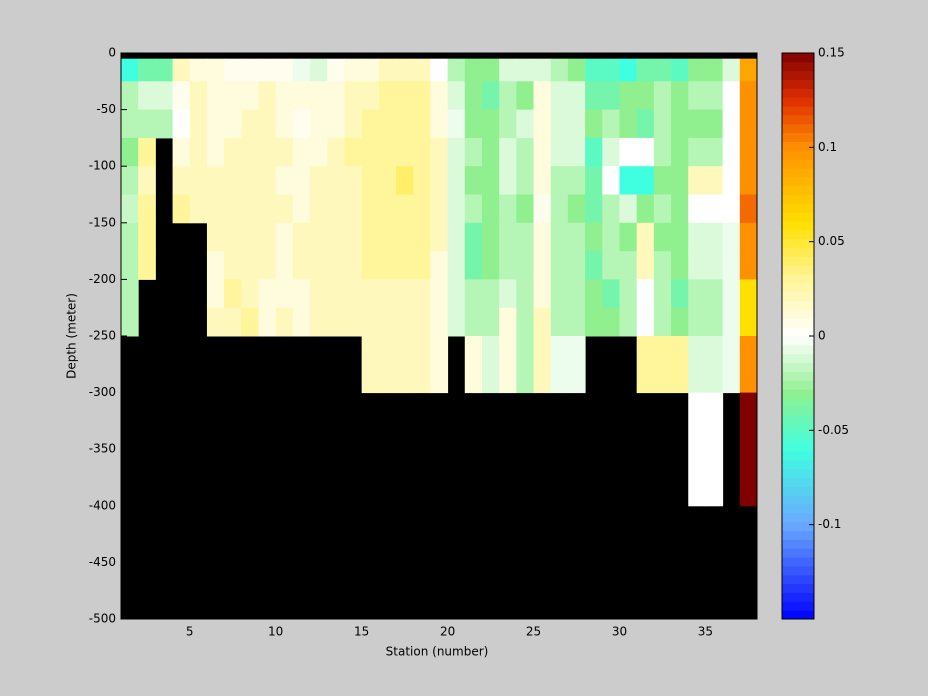  Describe the element at coordinates (619, 632) in the screenshot. I see `x-tick-label: 30` at that location.